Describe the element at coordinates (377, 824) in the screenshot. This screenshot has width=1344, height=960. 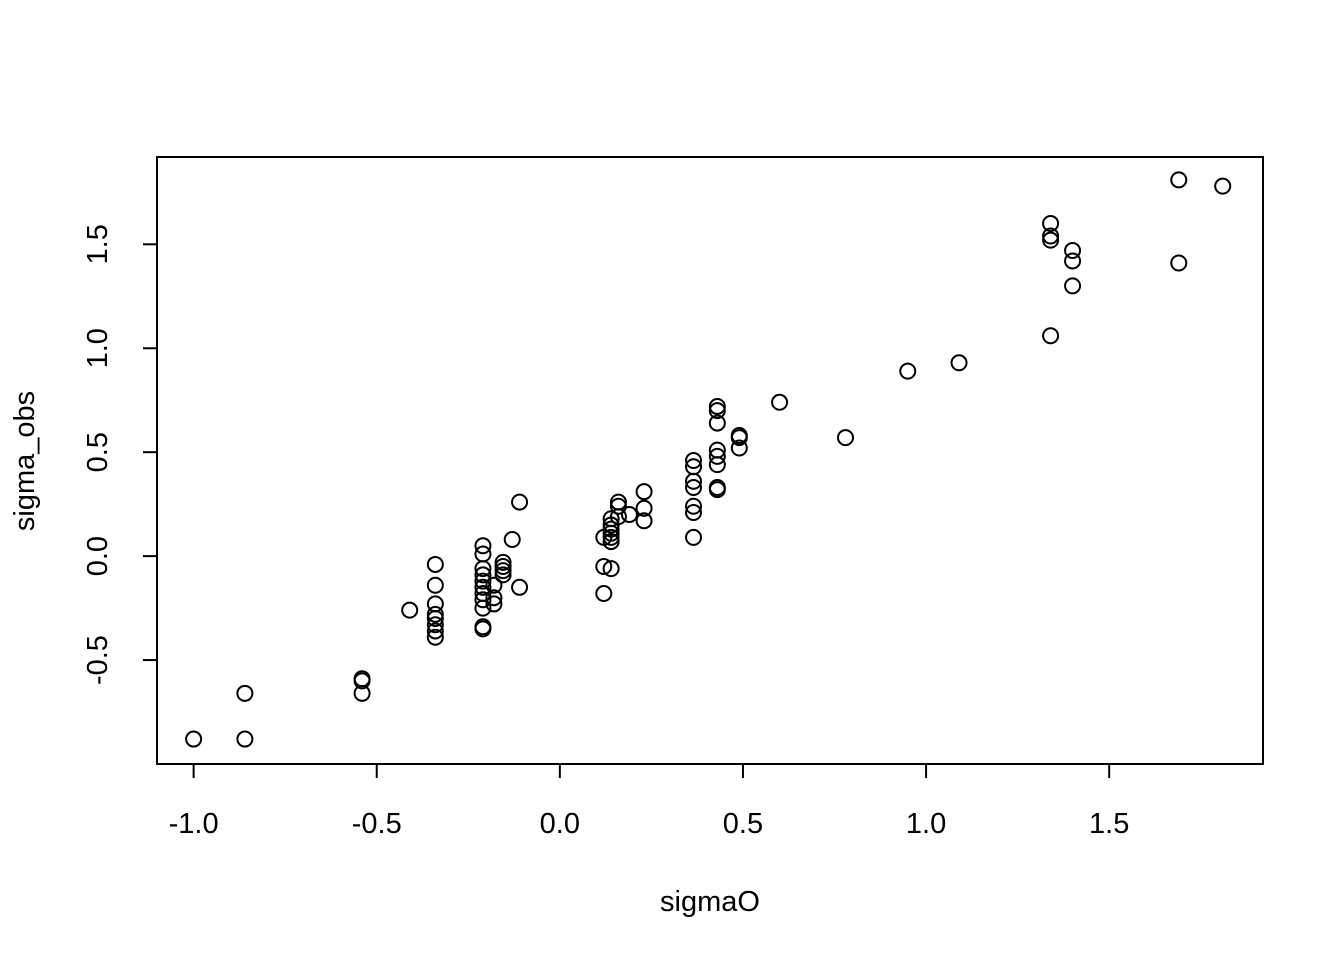
I see `x-tick-label: -0.5` at that location.